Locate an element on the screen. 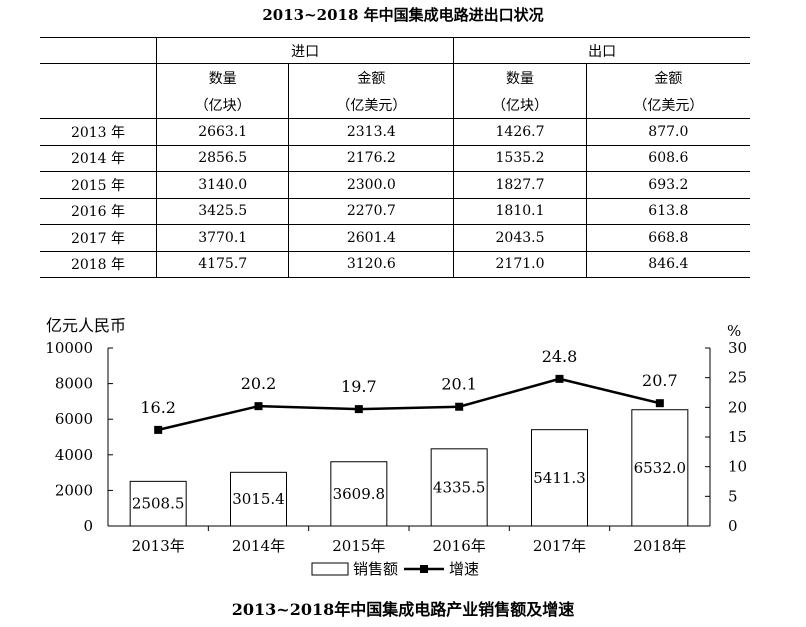  growth-value-label: 20.1 is located at coordinates (459, 384).